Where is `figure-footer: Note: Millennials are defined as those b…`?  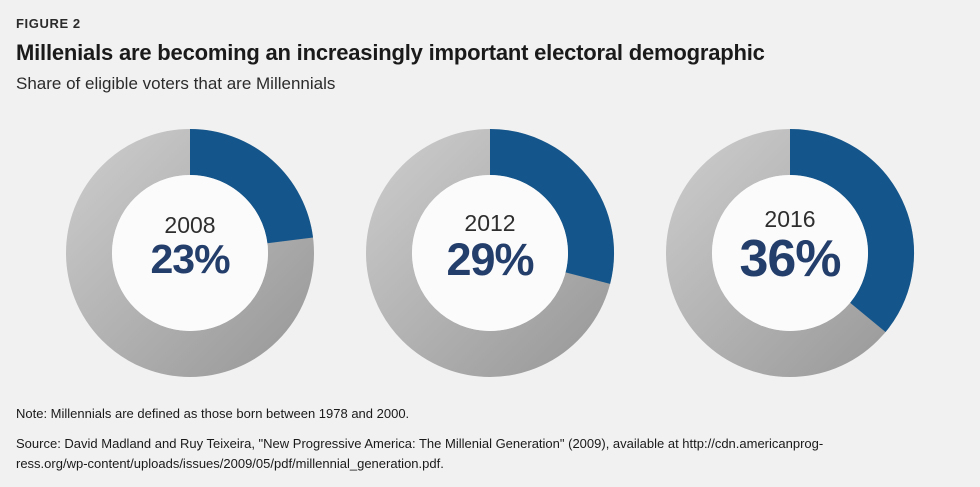 figure-footer: Note: Millennials are defined as those b… is located at coordinates (491, 440).